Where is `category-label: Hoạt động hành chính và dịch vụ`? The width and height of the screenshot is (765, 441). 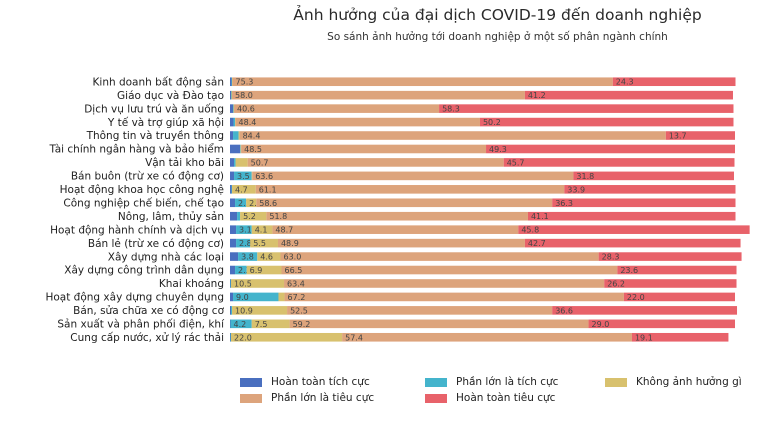 category-label: Hoạt động hành chính và dịch vụ is located at coordinates (137, 230).